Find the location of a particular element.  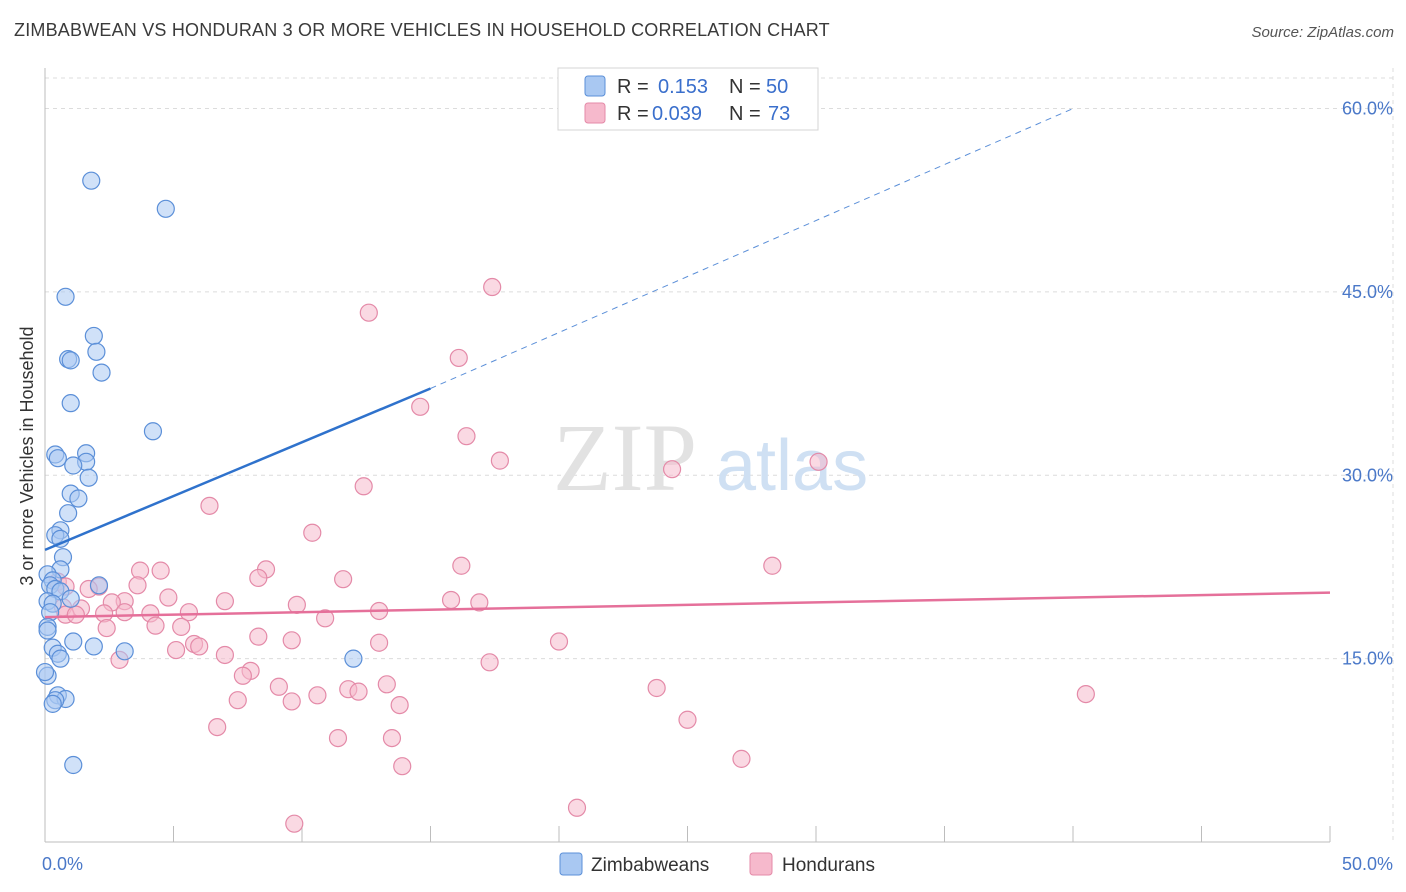

y-tick-label: 45.0% is located at coordinates (1367, 292).